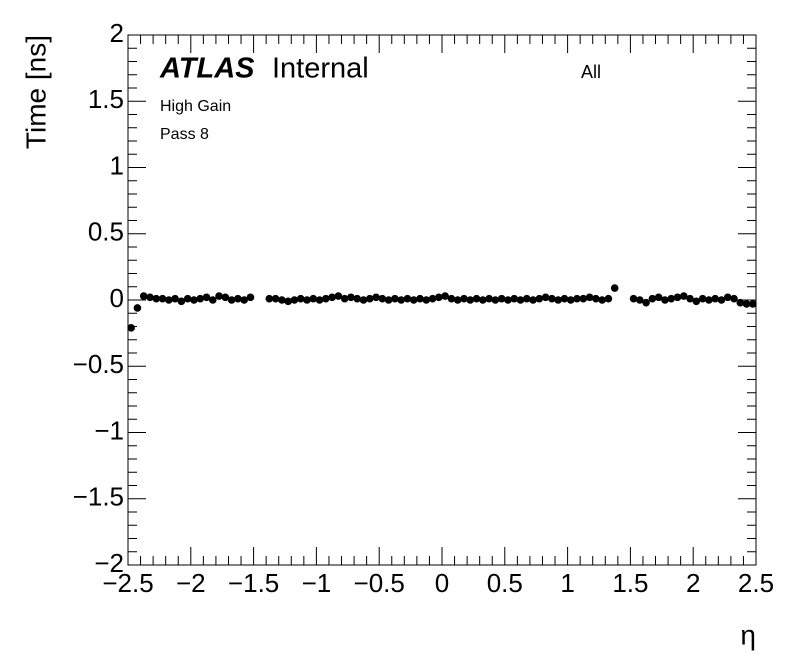 The width and height of the screenshot is (796, 672). What do you see at coordinates (693, 583) in the screenshot?
I see `x-tick-label: 2` at bounding box center [693, 583].